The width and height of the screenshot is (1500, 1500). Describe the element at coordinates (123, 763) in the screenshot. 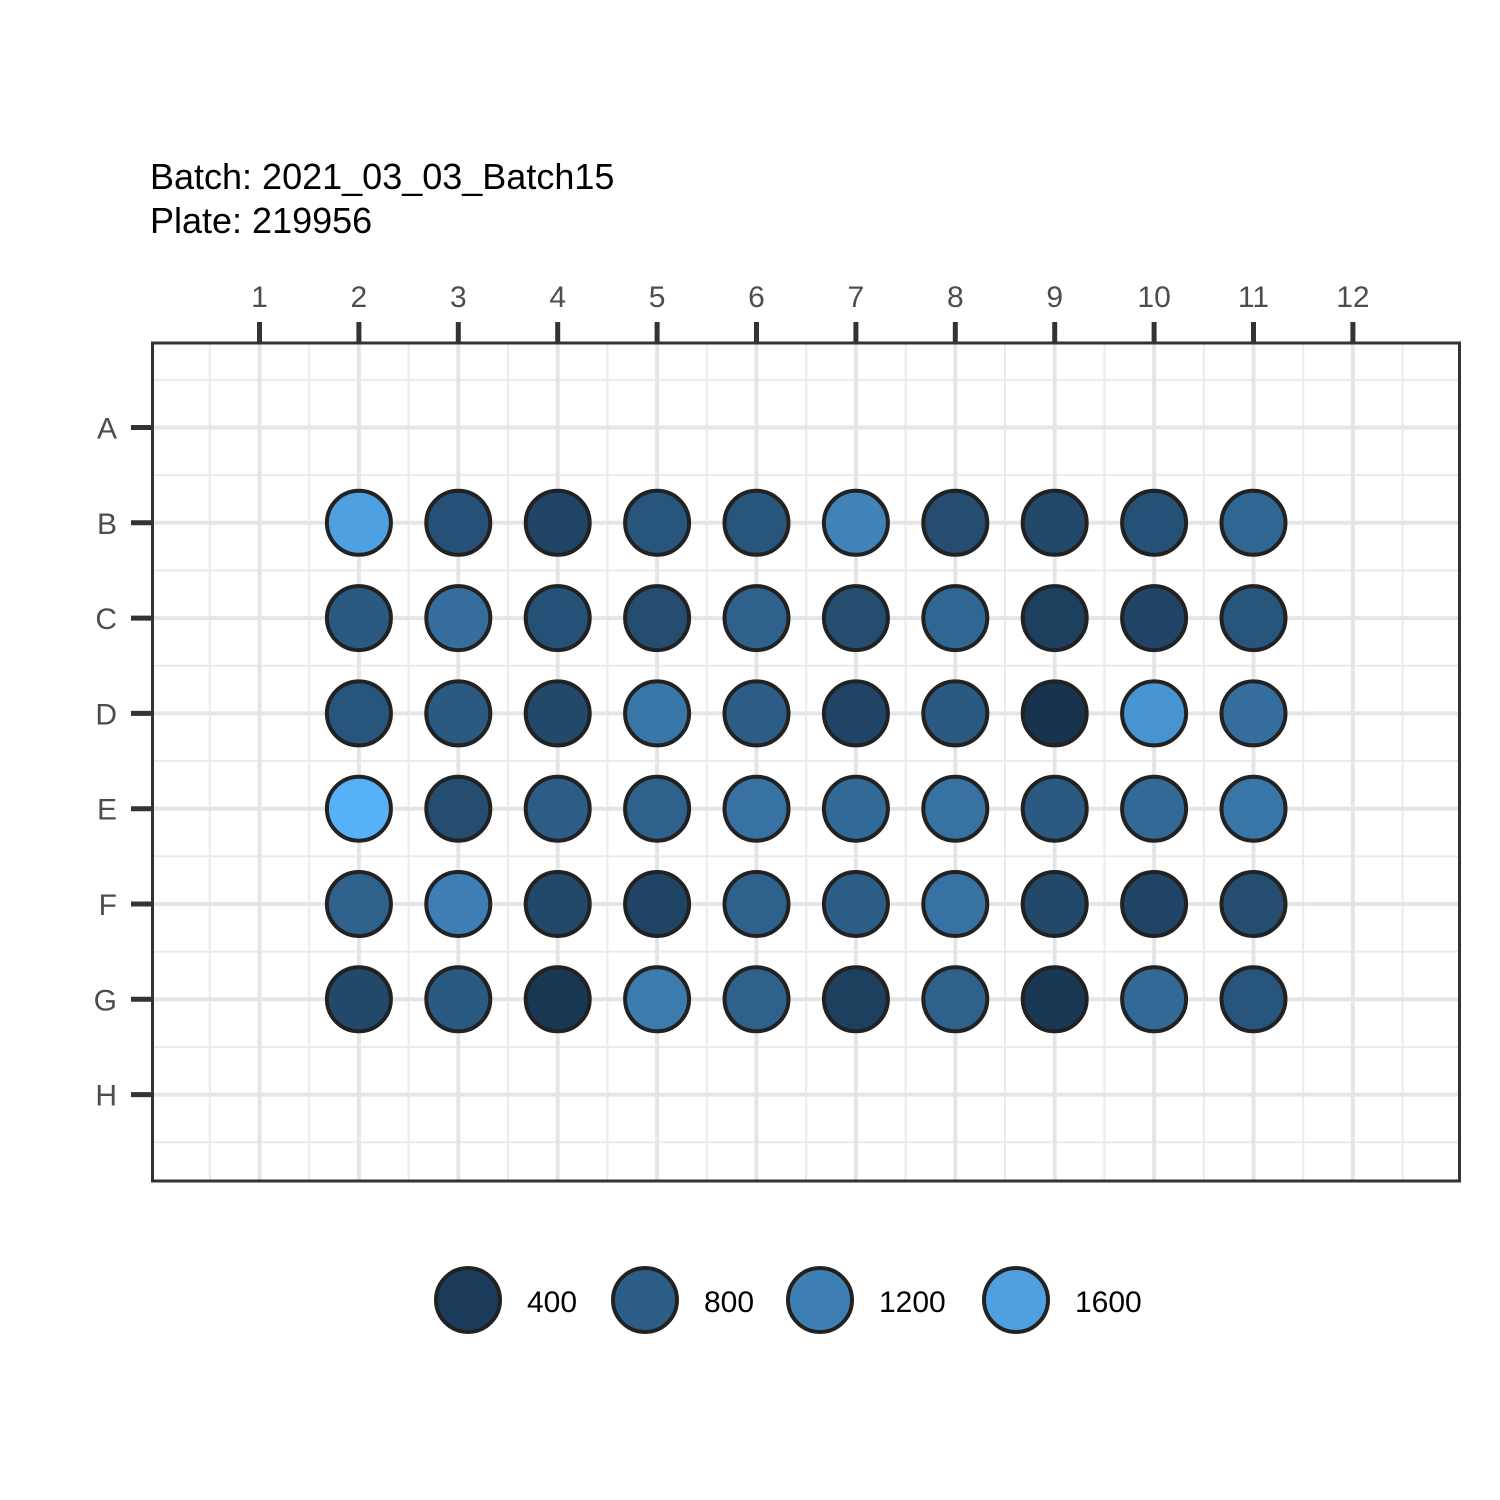

I see `y-axis: A B C D E F G H` at that location.